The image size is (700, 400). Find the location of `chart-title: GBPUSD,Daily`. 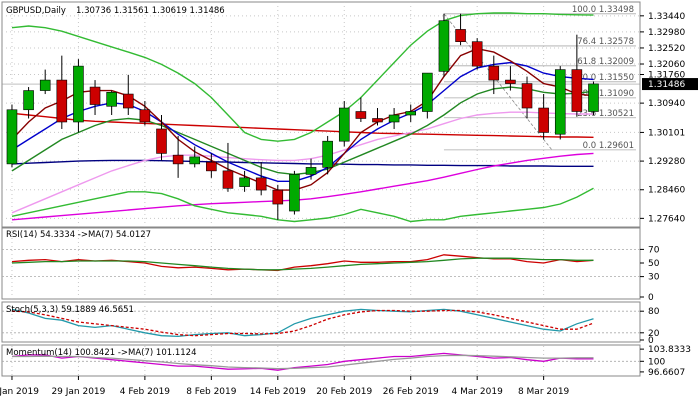

chart-title: GBPUSD,Daily is located at coordinates (36, 11).